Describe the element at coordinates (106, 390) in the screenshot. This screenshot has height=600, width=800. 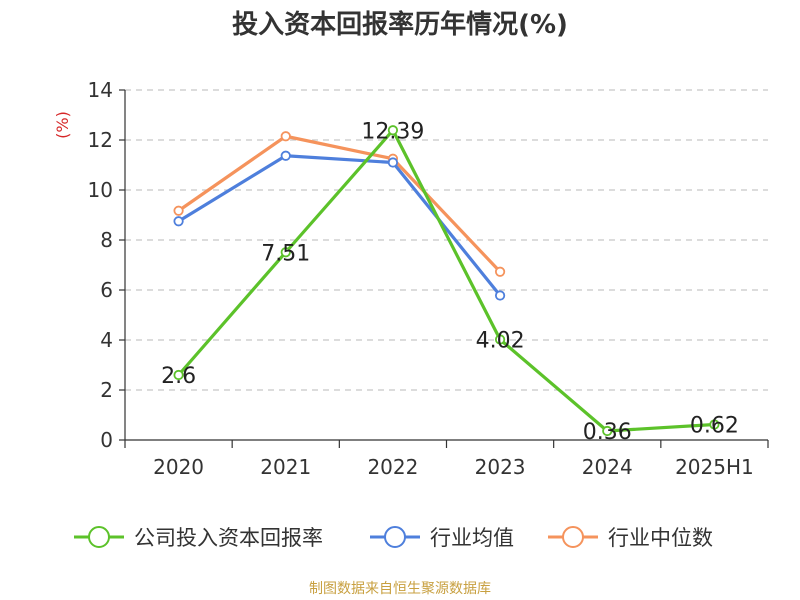
I see `y-tick-label: 2` at that location.